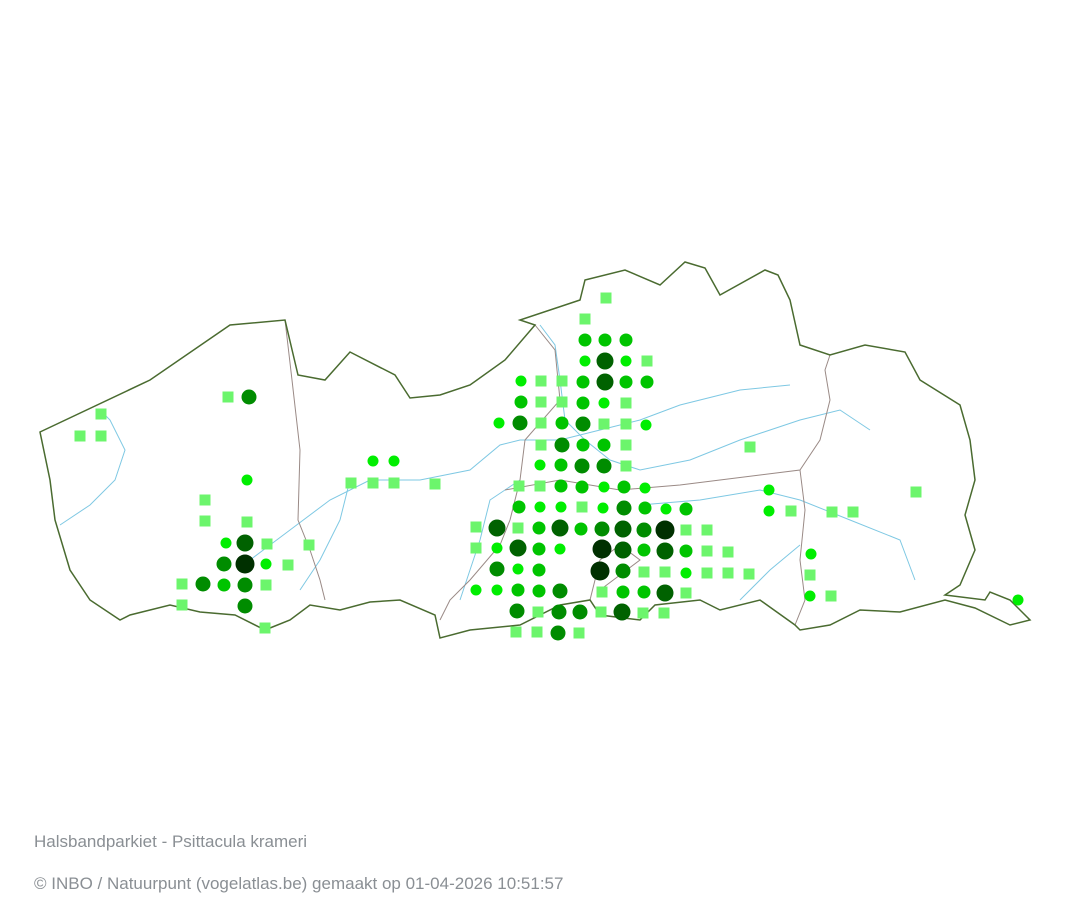 The width and height of the screenshot is (1074, 900). I want to click on province-border, so click(305, 460).